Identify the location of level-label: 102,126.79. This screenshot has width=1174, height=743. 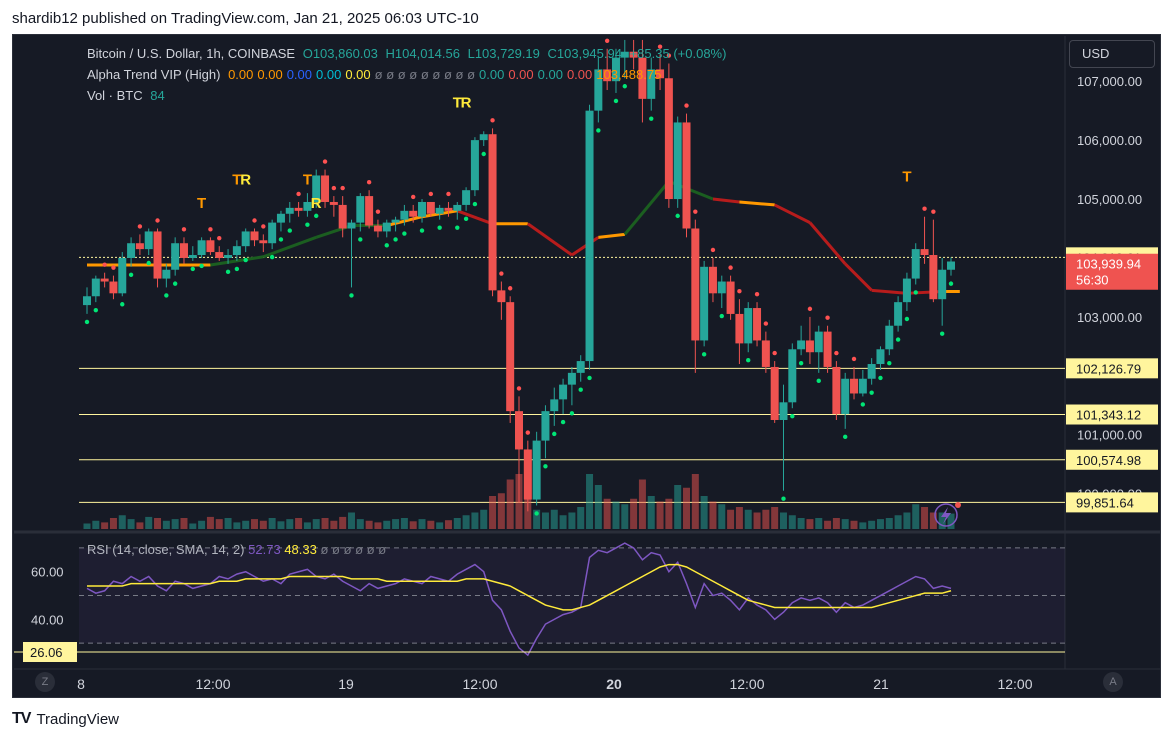
(1108, 368).